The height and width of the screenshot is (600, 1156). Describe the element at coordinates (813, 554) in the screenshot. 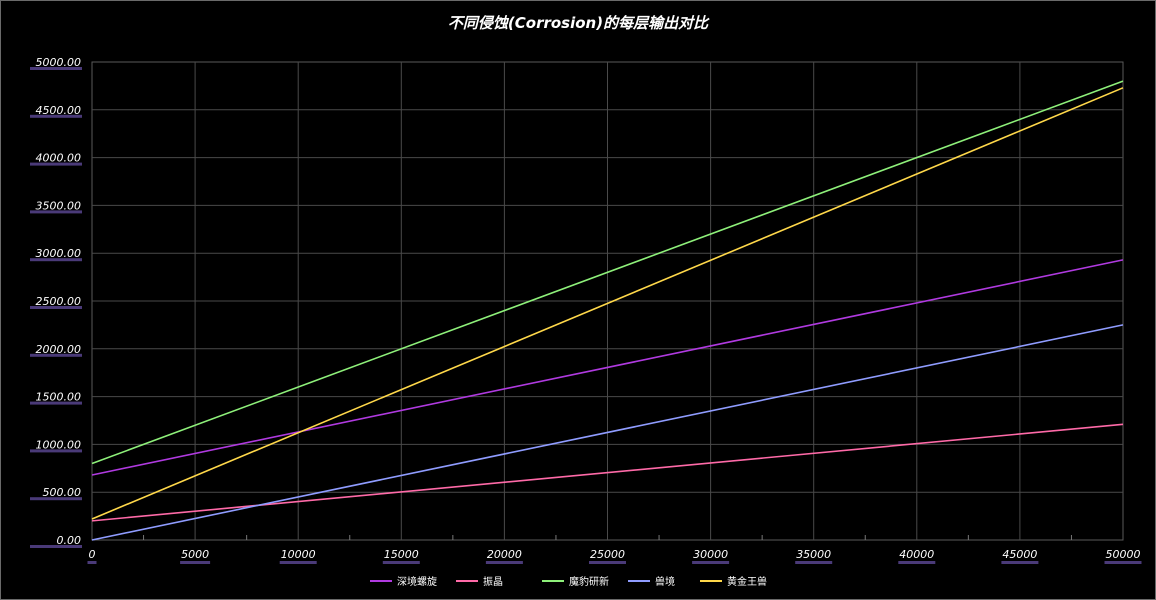

I see `x-tick-label: 35000` at that location.